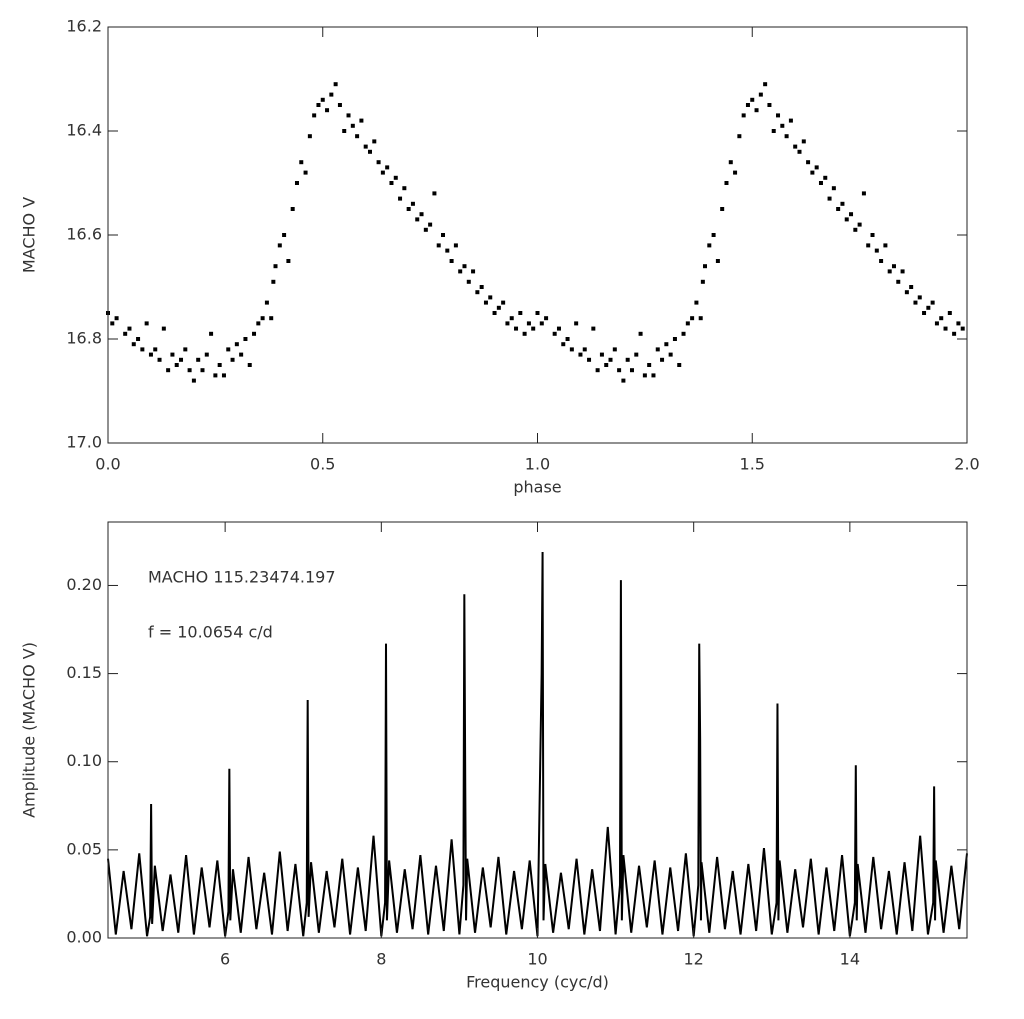  Describe the element at coordinates (84, 848) in the screenshot. I see `y-tick-label: 0.05` at that location.